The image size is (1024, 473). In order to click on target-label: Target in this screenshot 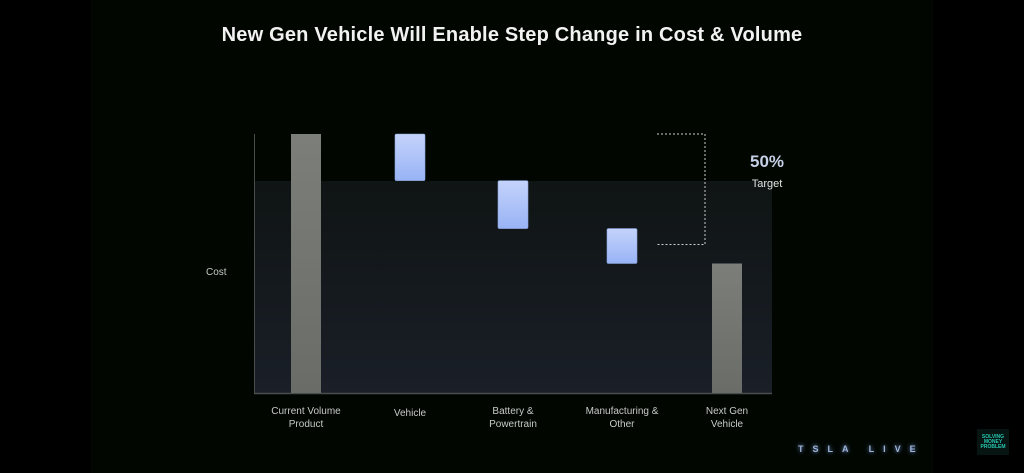, I will do `click(767, 184)`.